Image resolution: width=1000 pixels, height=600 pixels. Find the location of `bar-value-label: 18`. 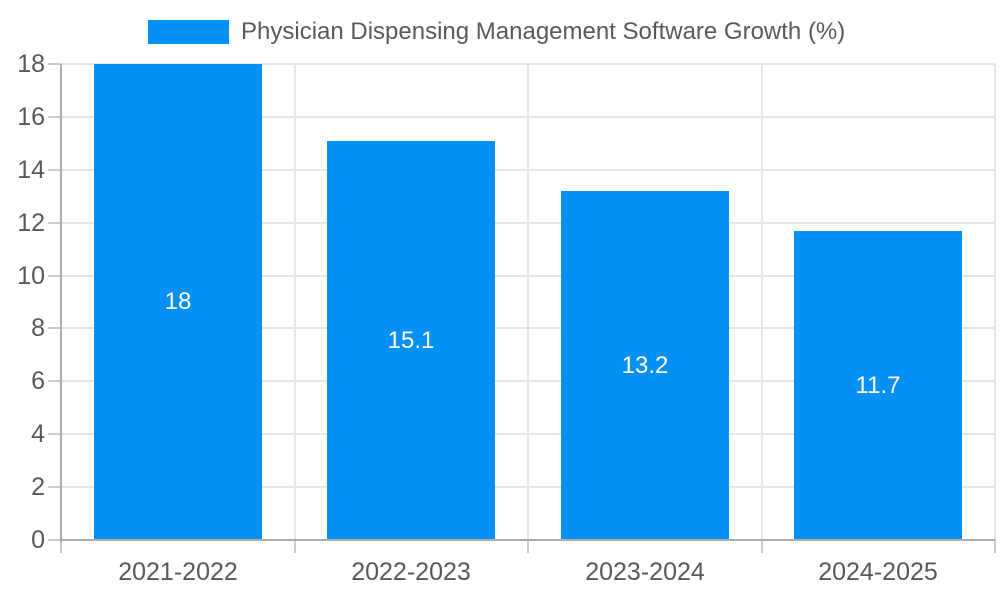

bar-value-label: 18 is located at coordinates (178, 301).